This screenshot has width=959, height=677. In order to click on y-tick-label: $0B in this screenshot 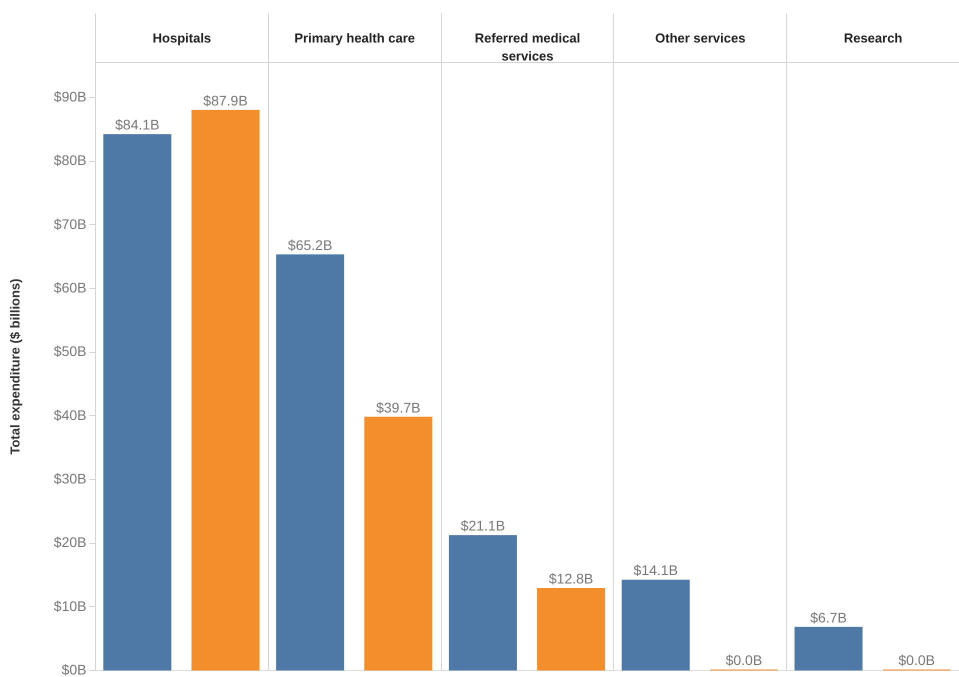, I will do `click(74, 669)`.